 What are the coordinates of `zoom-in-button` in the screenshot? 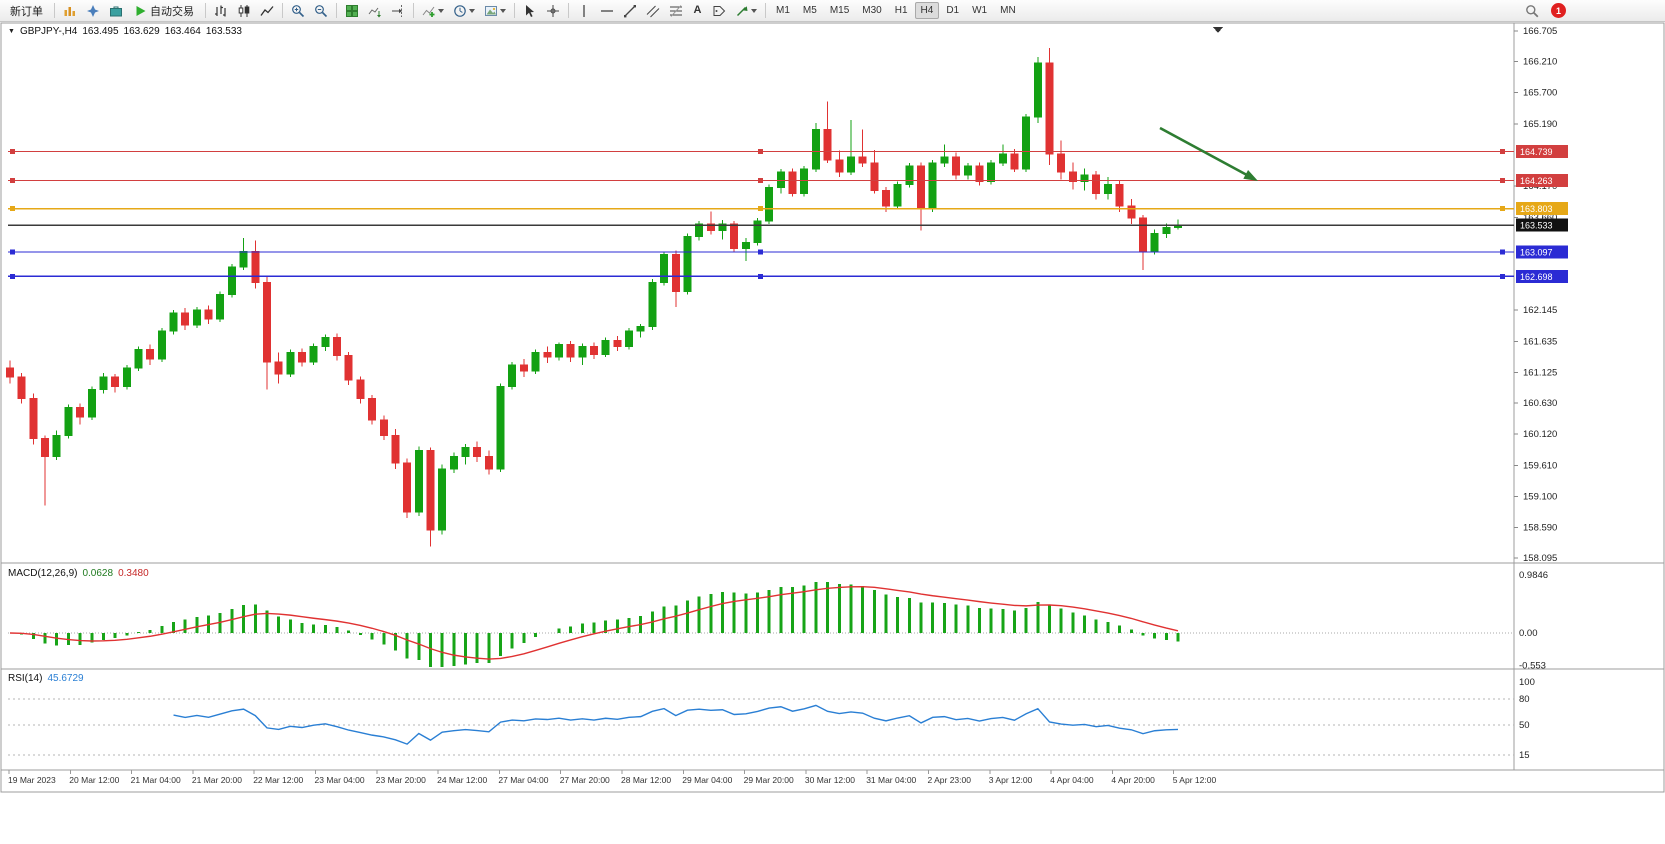 It's located at (298, 10).